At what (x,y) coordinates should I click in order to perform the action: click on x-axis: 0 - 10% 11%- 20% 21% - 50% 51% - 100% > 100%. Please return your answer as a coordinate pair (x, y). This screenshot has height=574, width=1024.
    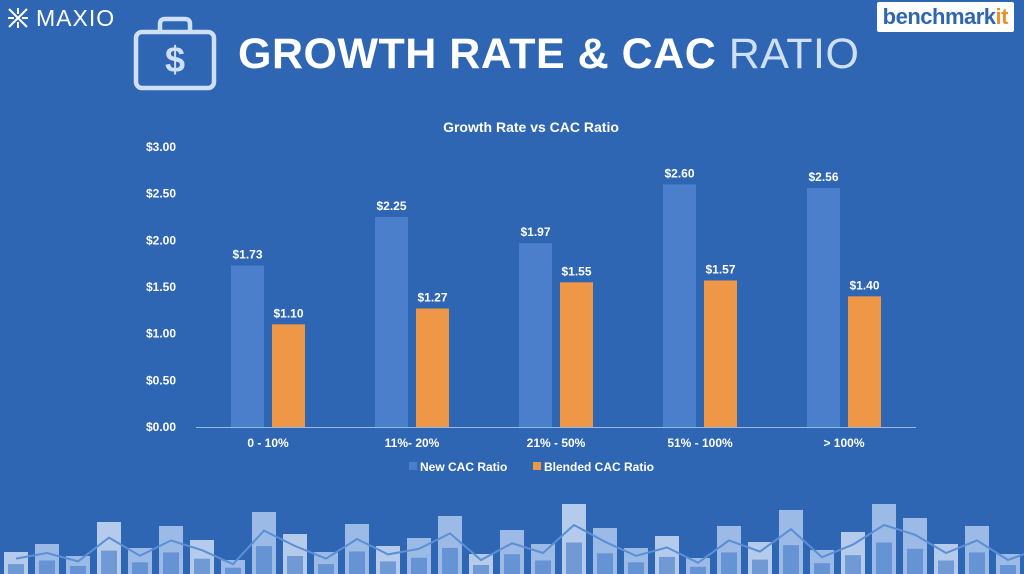
    Looking at the image, I should click on (556, 443).